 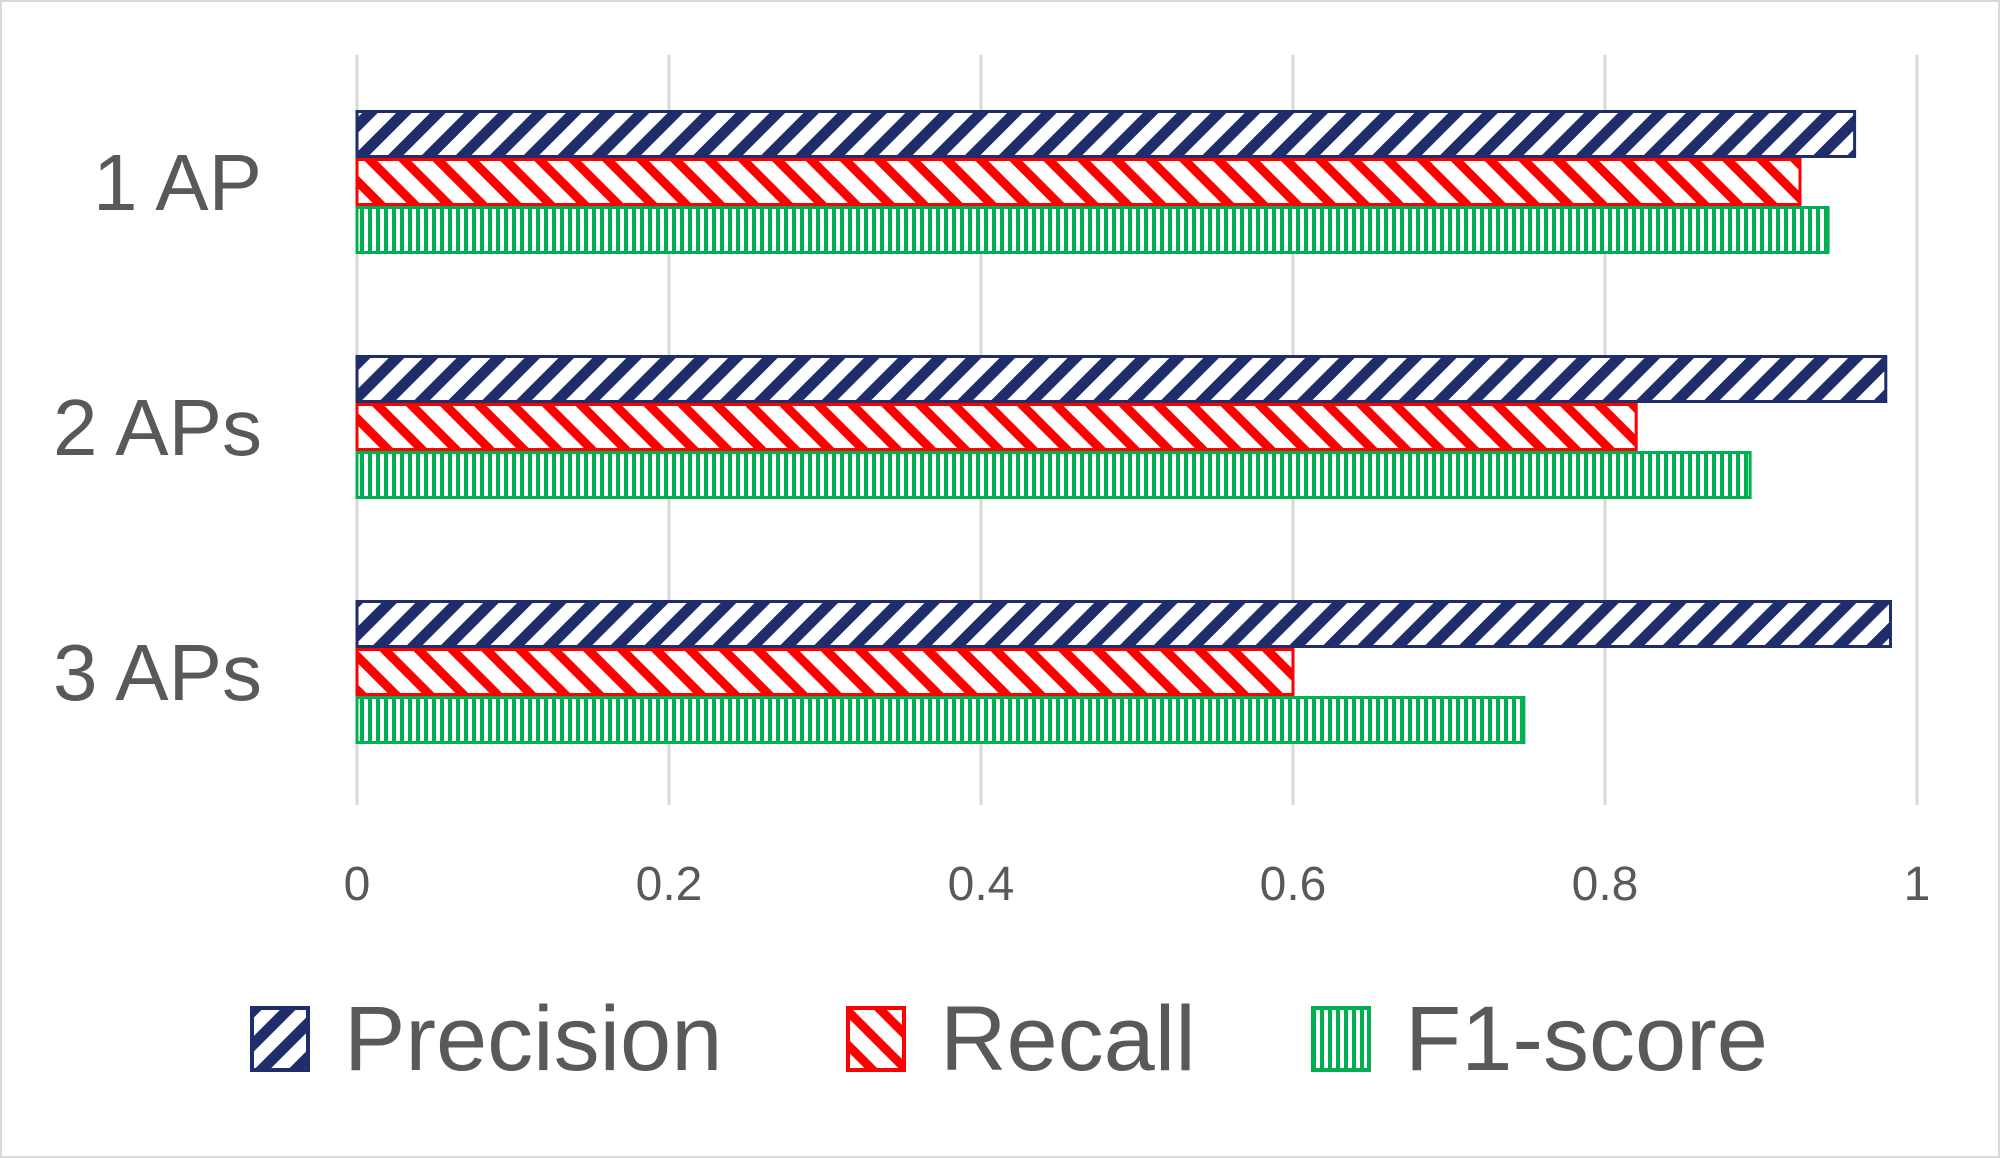 What do you see at coordinates (981, 884) in the screenshot?
I see `x-tick-label: 0.4` at bounding box center [981, 884].